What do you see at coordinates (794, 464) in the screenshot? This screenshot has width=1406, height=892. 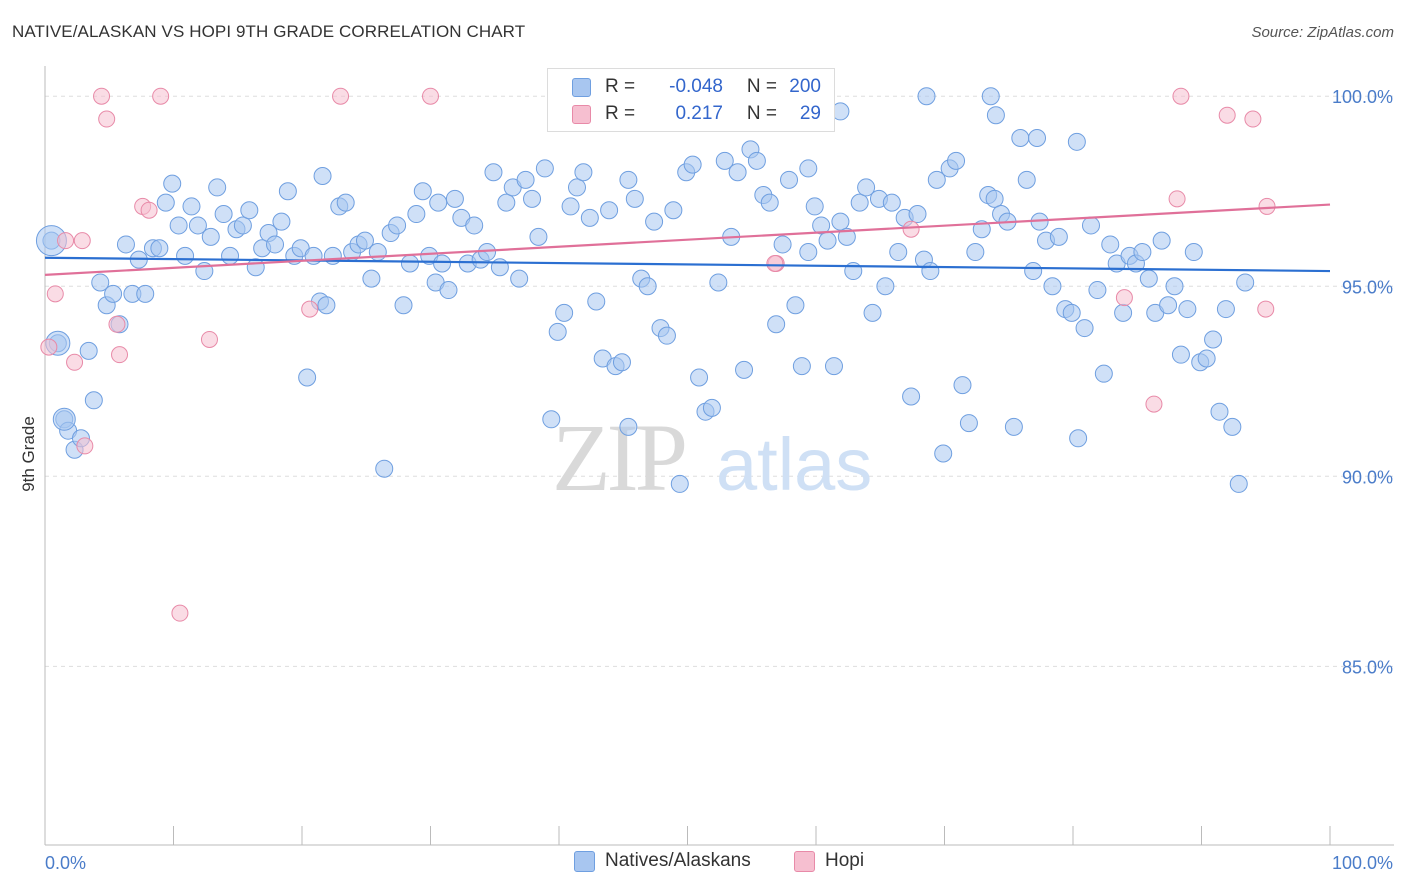 I see `watermark-atlas: atlas` at bounding box center [794, 464].